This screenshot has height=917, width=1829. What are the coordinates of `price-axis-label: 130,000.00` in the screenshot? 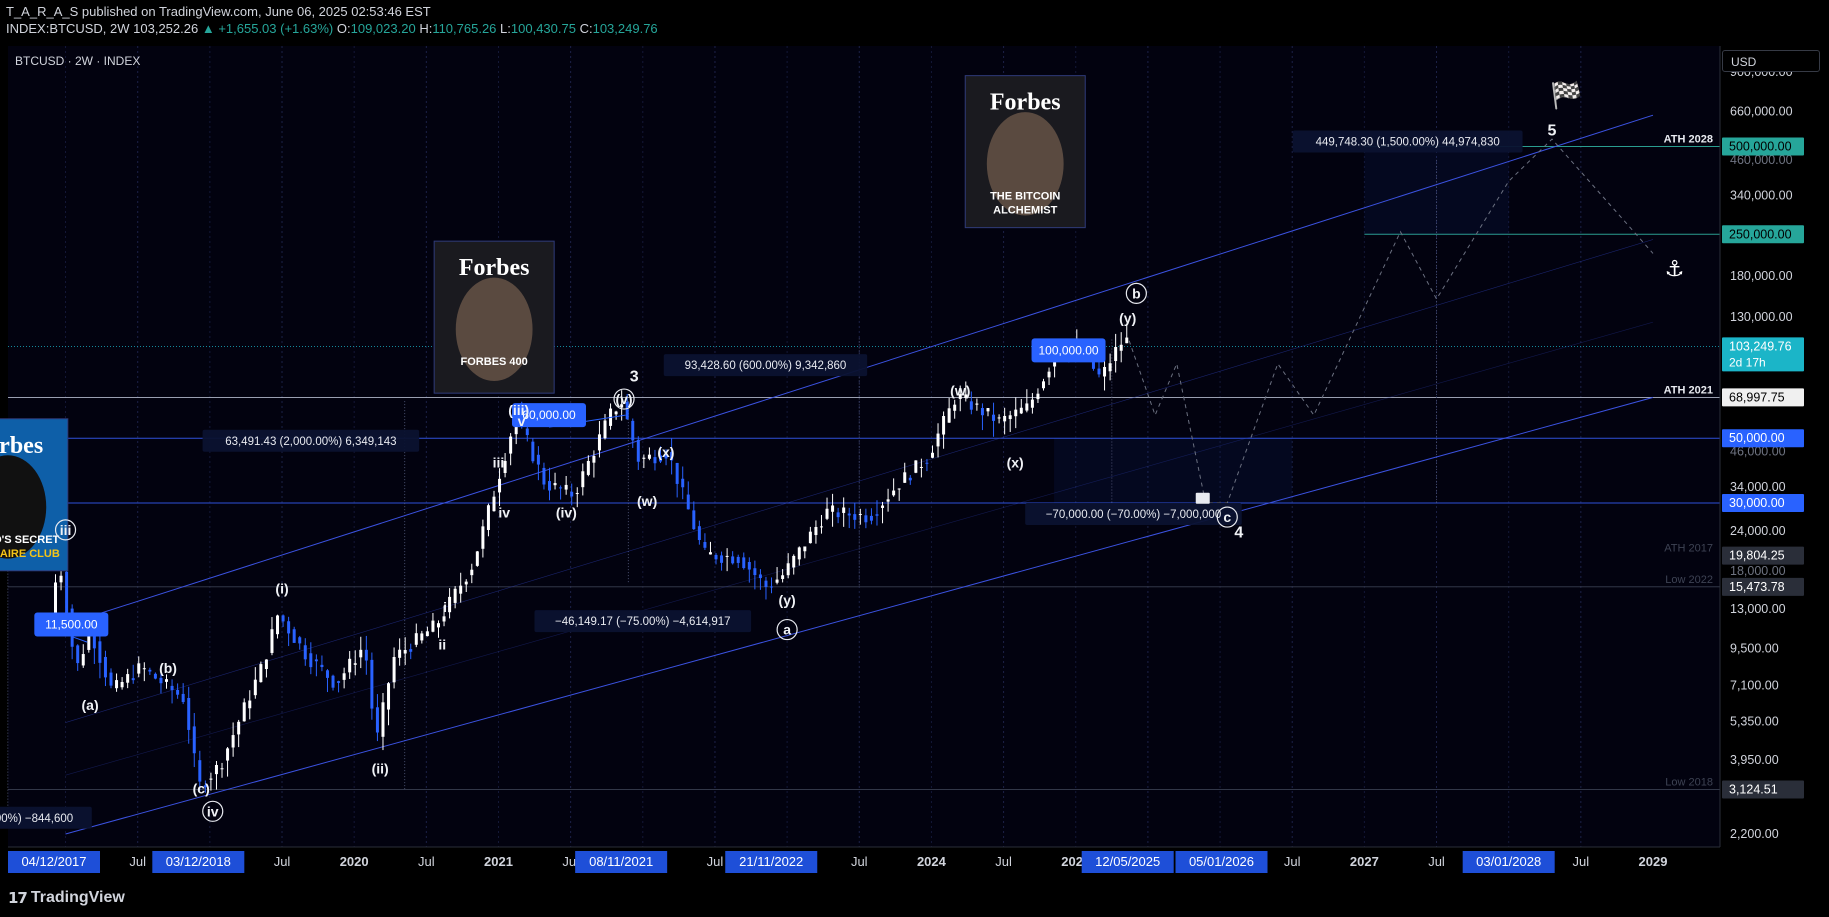 It's located at (1761, 317).